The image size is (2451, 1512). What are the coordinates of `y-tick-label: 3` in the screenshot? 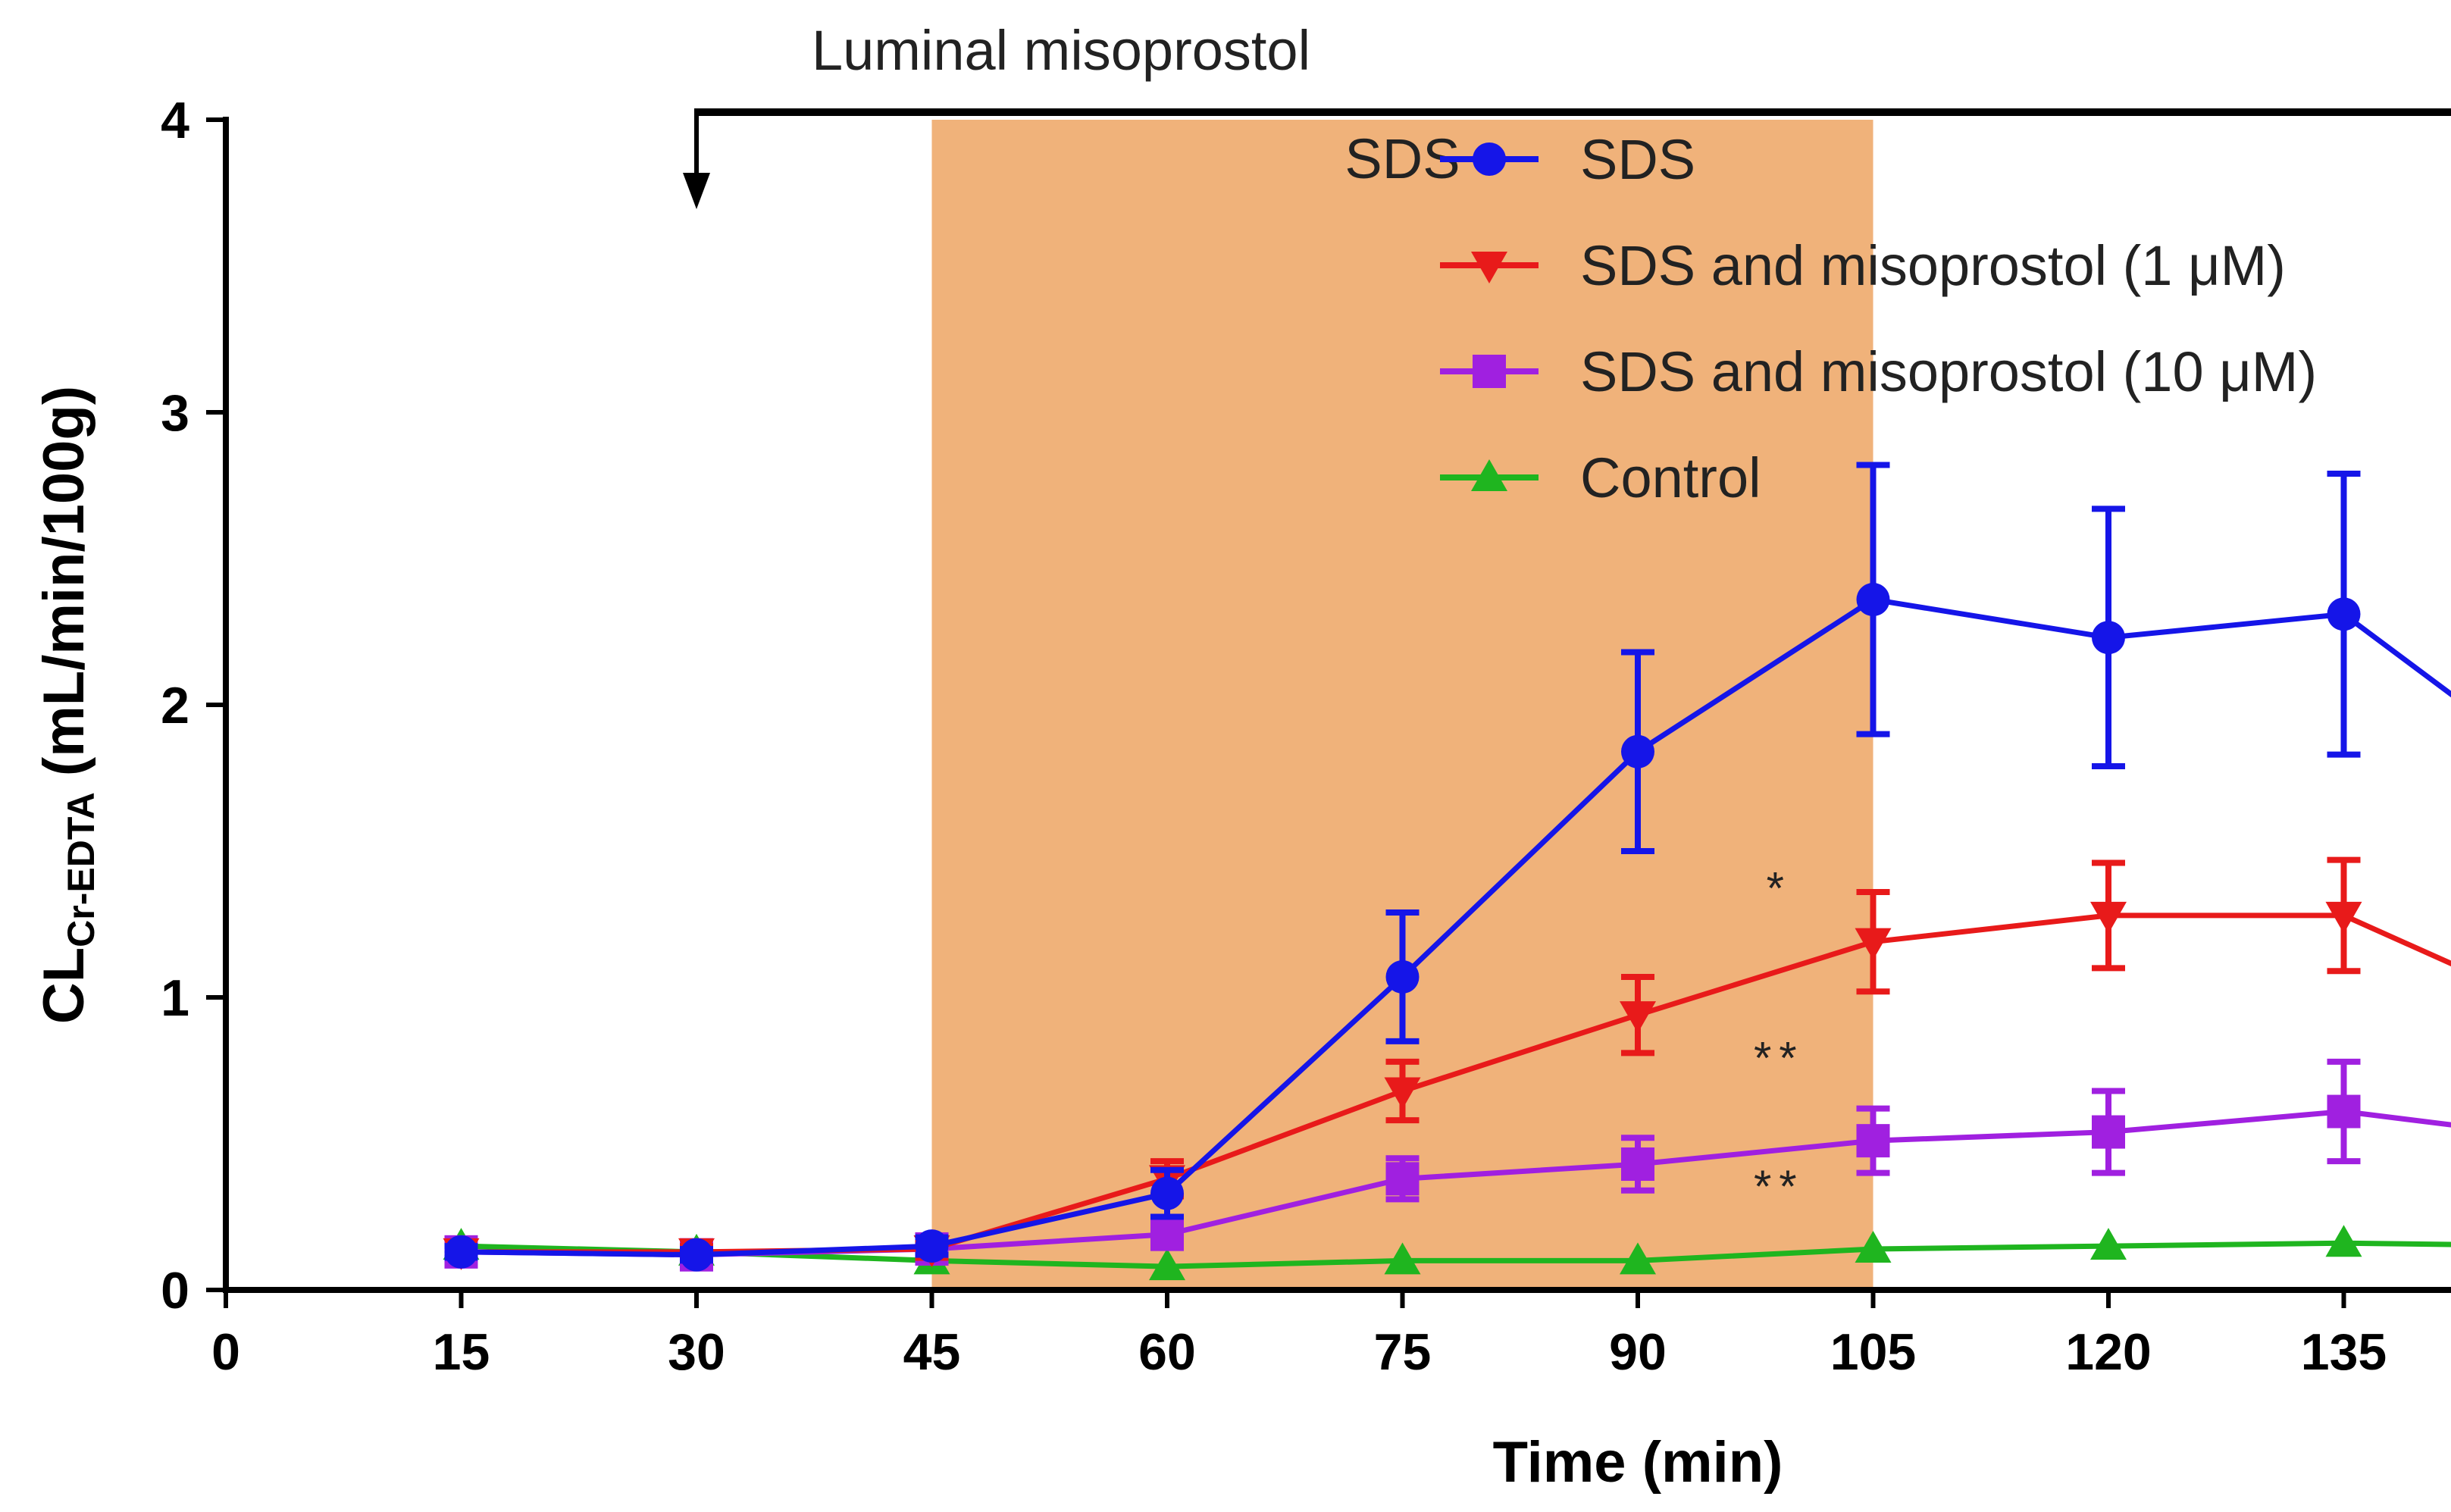 It's located at (175, 413).